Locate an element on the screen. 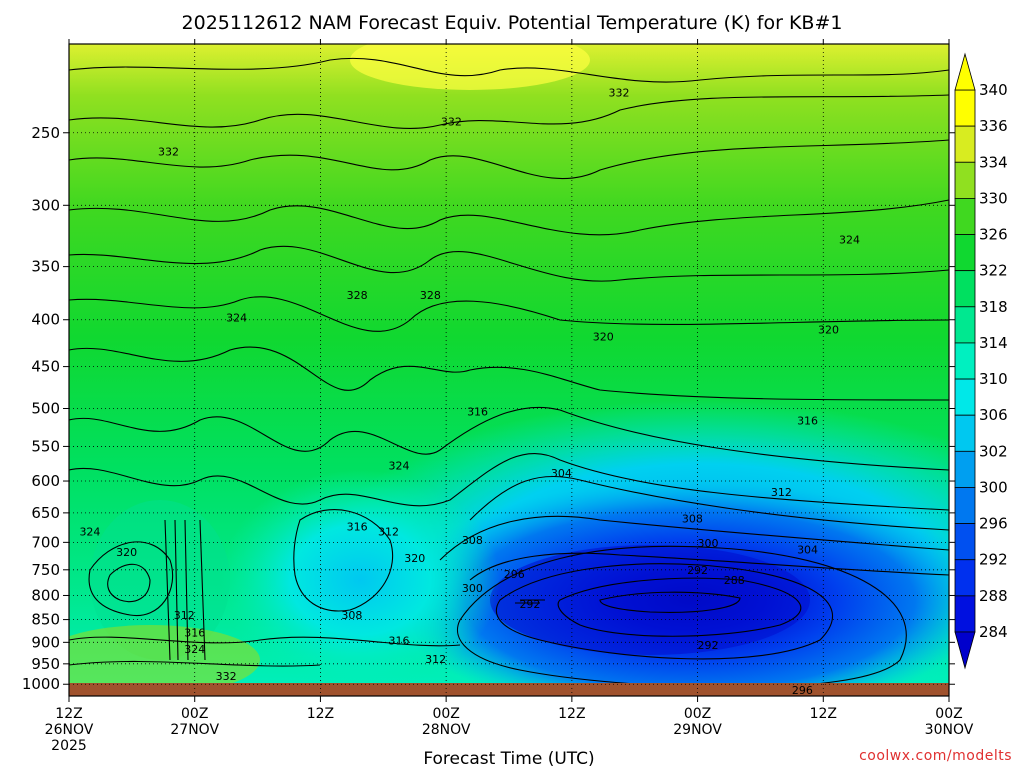 This screenshot has width=1024, height=768. colorbar-label-336: 336 is located at coordinates (993, 126).